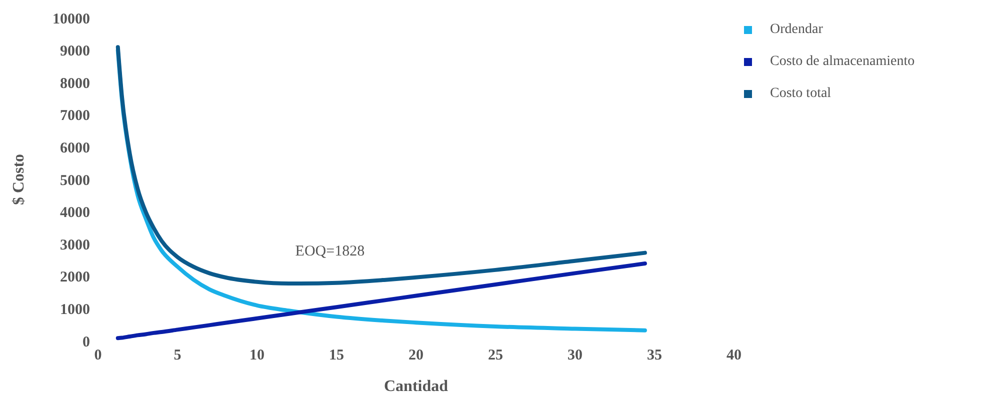  What do you see at coordinates (842, 61) in the screenshot?
I see `legend-label: Costo de almacenamiento` at bounding box center [842, 61].